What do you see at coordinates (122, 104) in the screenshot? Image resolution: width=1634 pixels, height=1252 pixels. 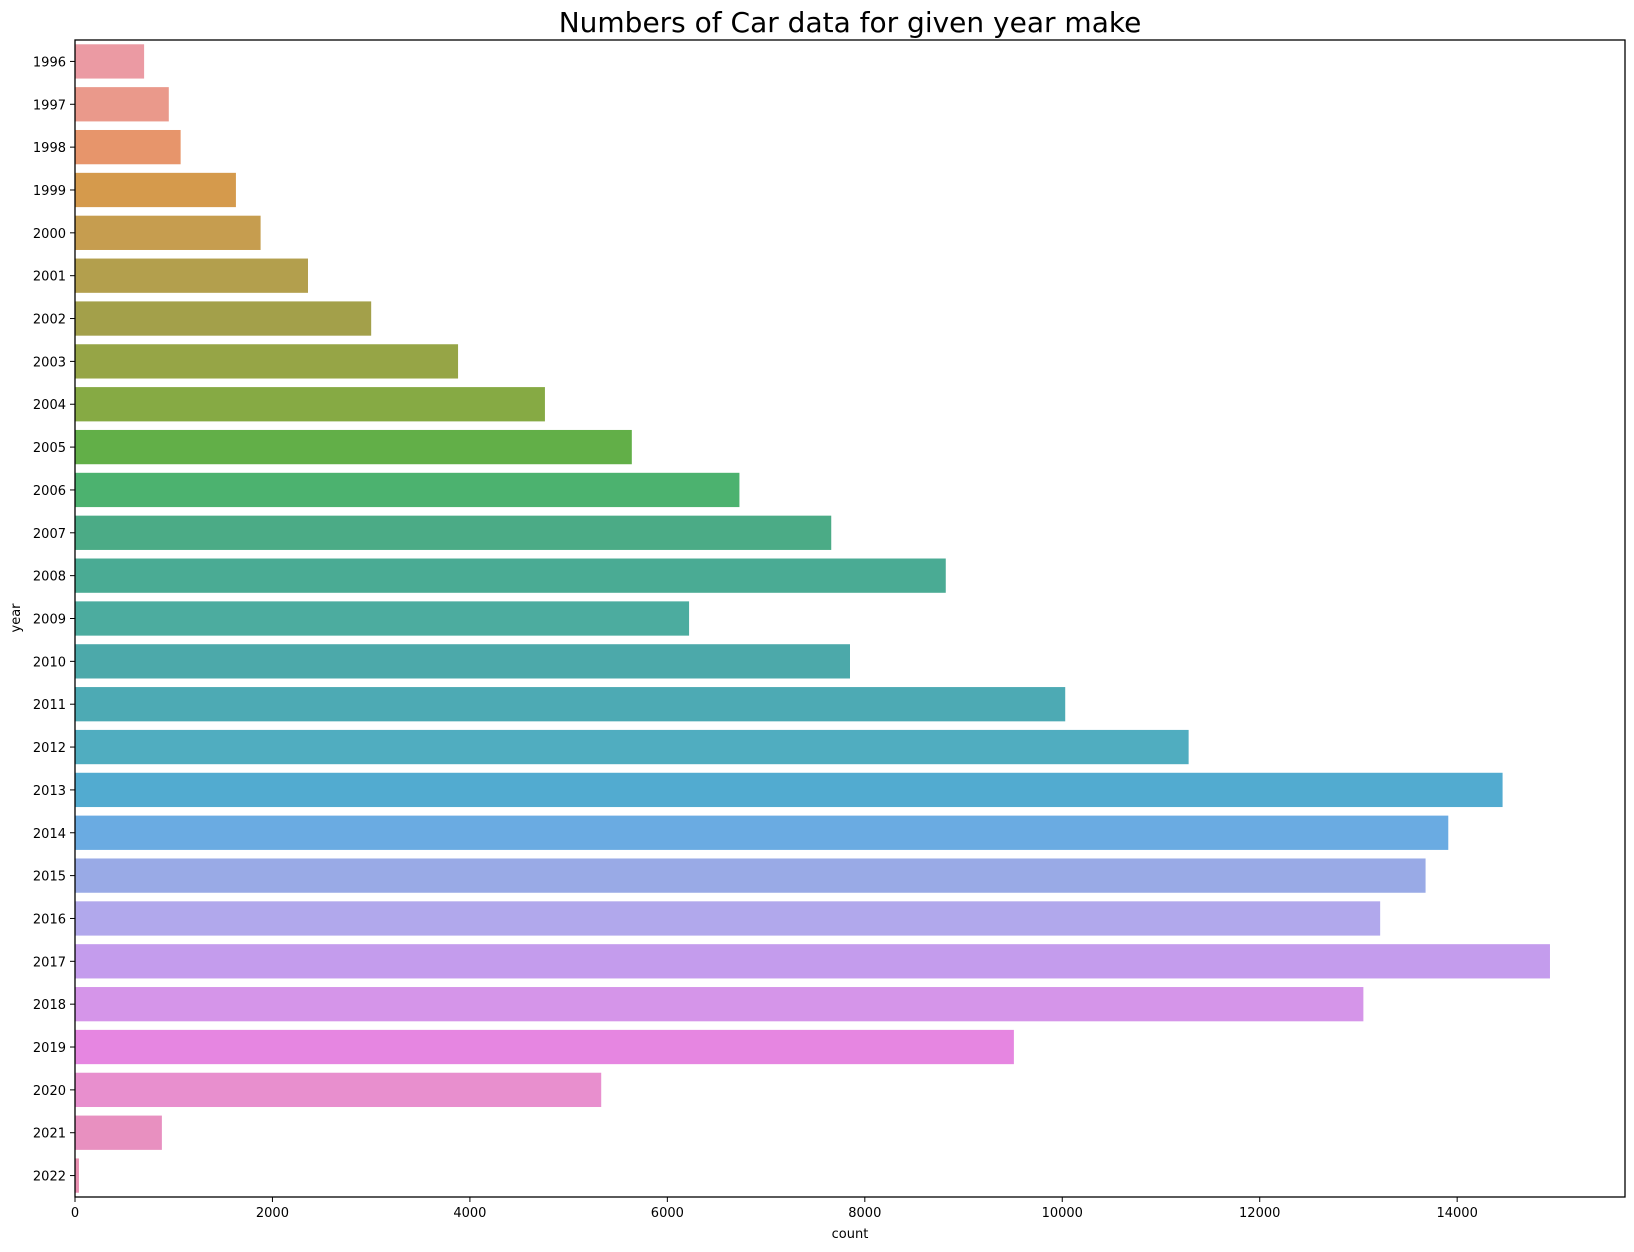 I see `bar-1997` at bounding box center [122, 104].